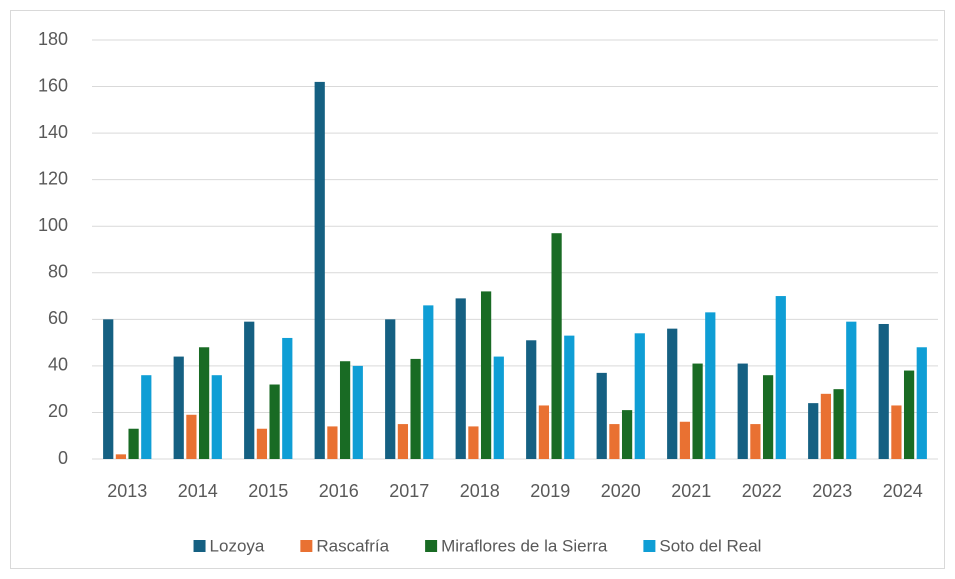 The width and height of the screenshot is (955, 579). Describe the element at coordinates (53, 225) in the screenshot. I see `y-tick-label: 100` at that location.